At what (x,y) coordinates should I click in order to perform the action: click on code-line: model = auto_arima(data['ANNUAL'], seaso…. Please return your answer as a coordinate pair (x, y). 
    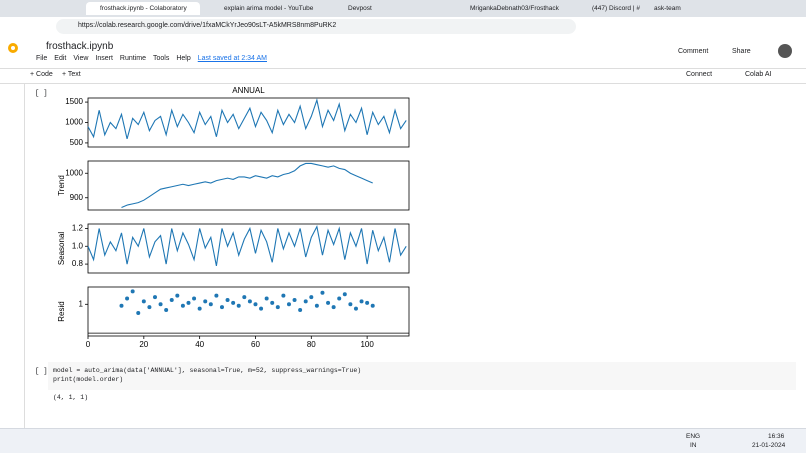
    Looking at the image, I should click on (207, 370).